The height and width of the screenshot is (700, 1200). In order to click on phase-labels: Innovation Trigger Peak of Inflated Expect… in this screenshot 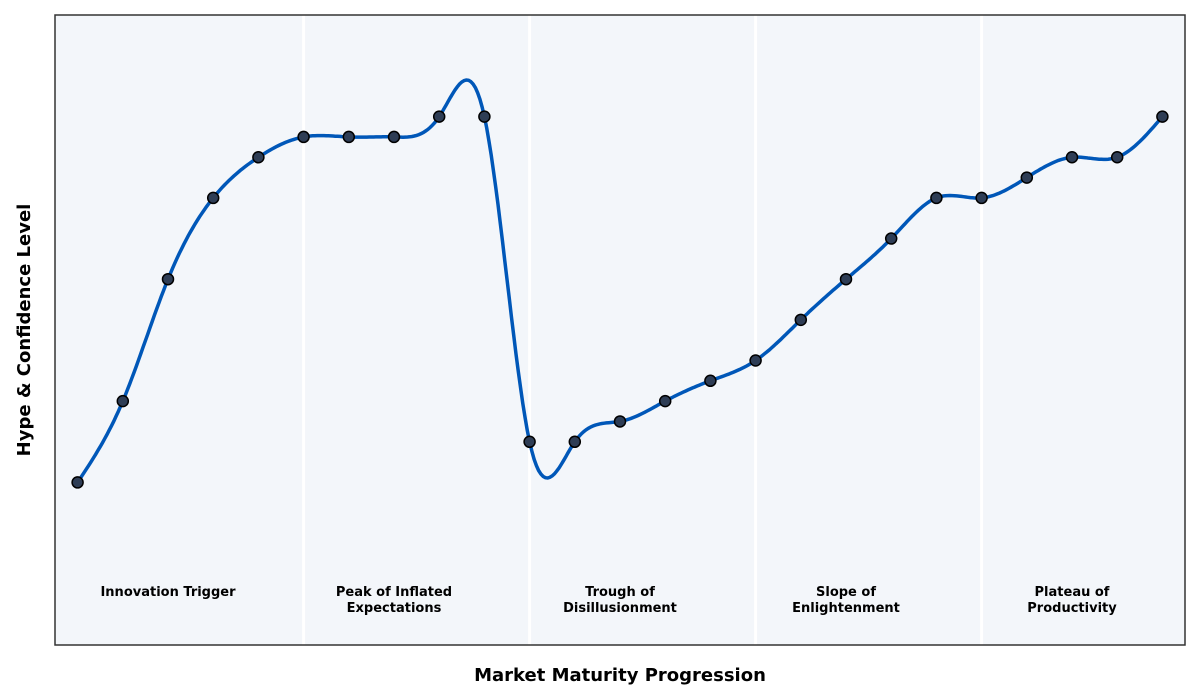, I will do `click(608, 600)`.